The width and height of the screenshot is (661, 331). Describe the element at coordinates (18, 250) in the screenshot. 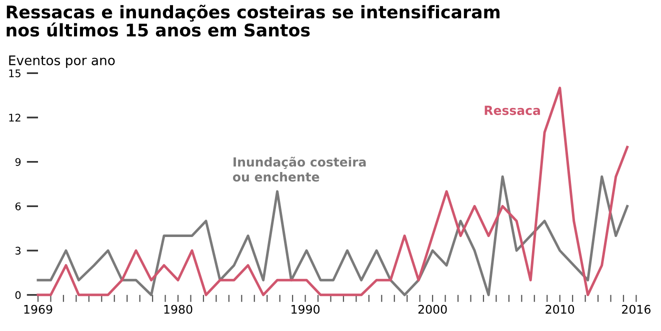

I see `y-tick-label: 3` at that location.